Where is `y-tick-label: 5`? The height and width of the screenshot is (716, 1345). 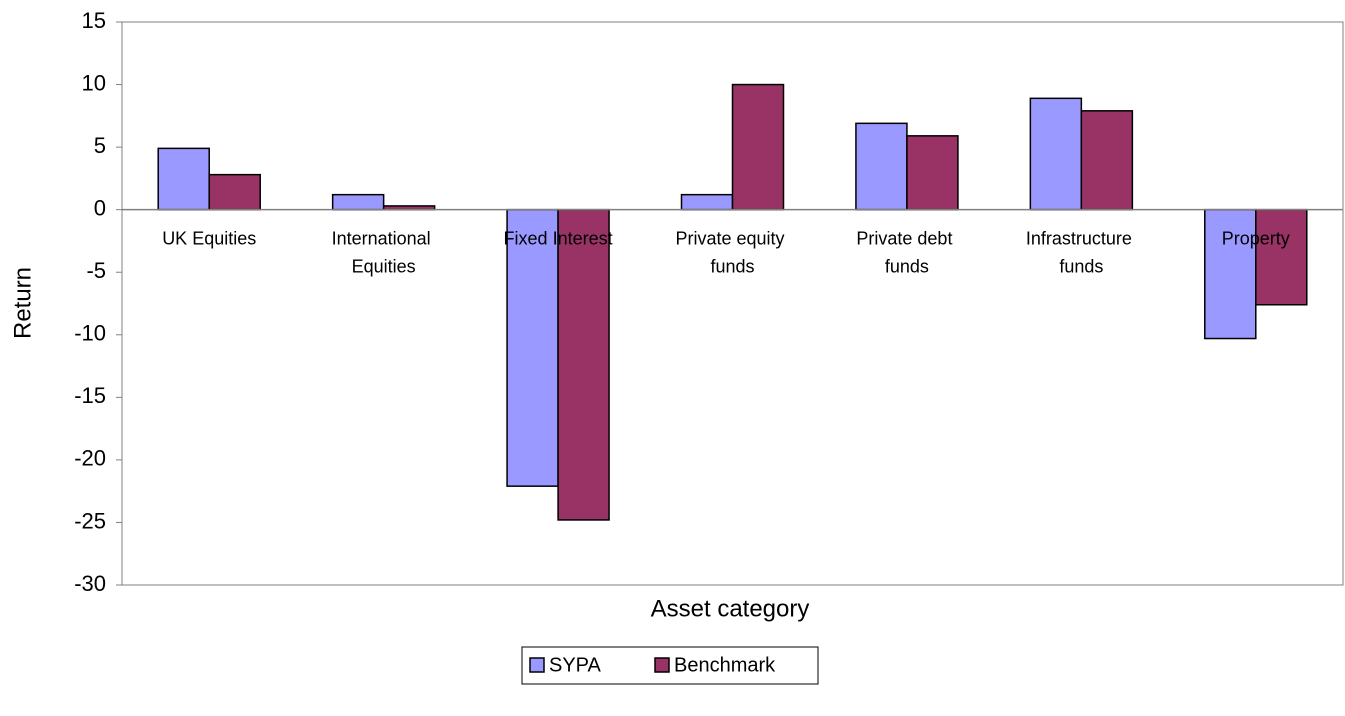
y-tick-label: 5 is located at coordinates (100, 145).